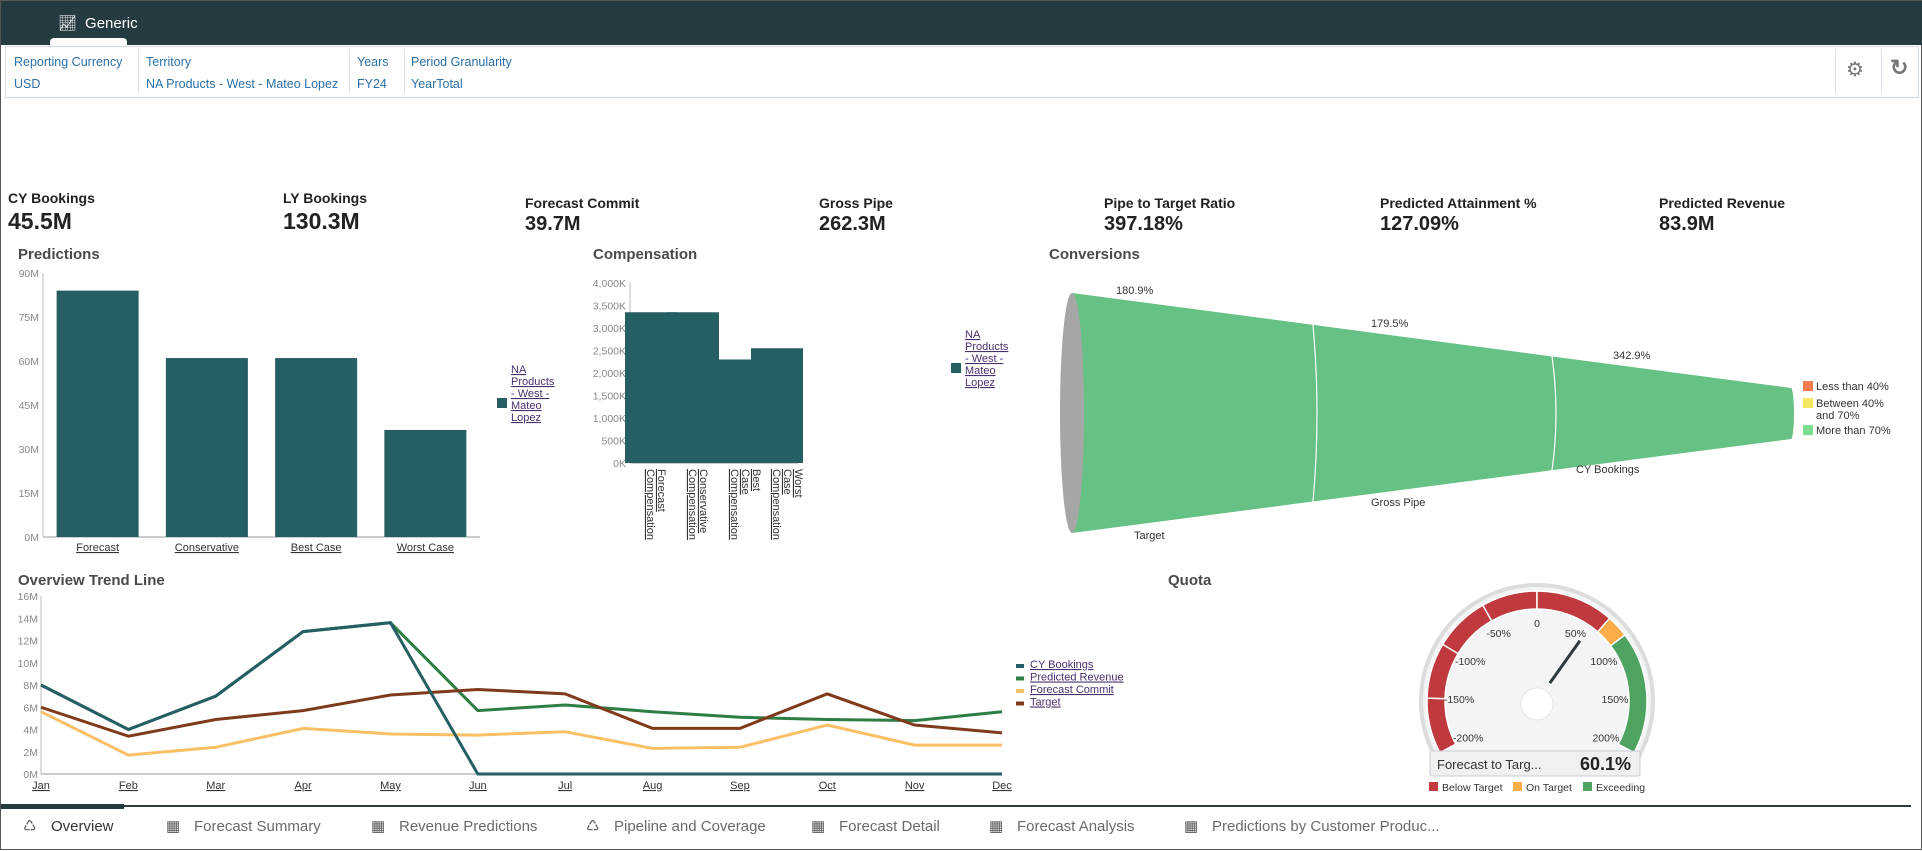  I want to click on stage-label: Target, so click(1149, 536).